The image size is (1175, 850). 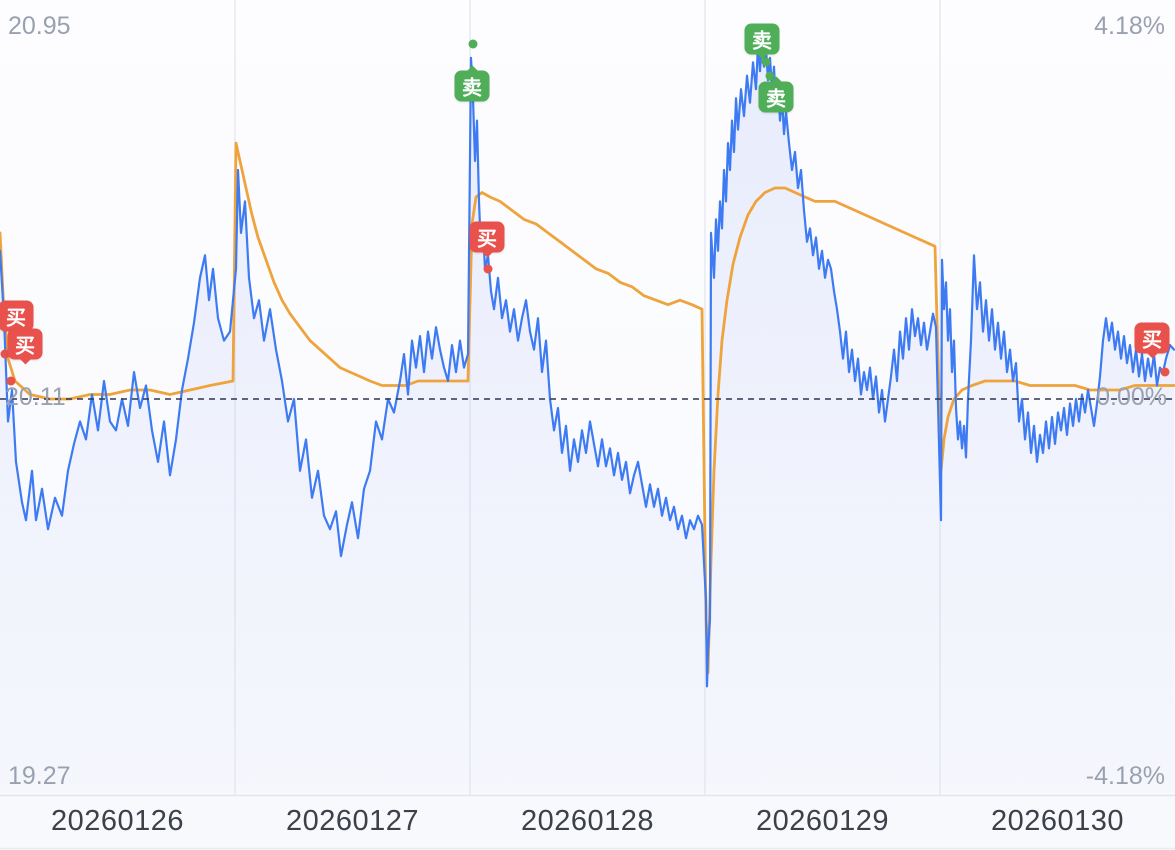 What do you see at coordinates (1131, 397) in the screenshot?
I see `y-axis-mid-pct-label: 0.00%` at bounding box center [1131, 397].